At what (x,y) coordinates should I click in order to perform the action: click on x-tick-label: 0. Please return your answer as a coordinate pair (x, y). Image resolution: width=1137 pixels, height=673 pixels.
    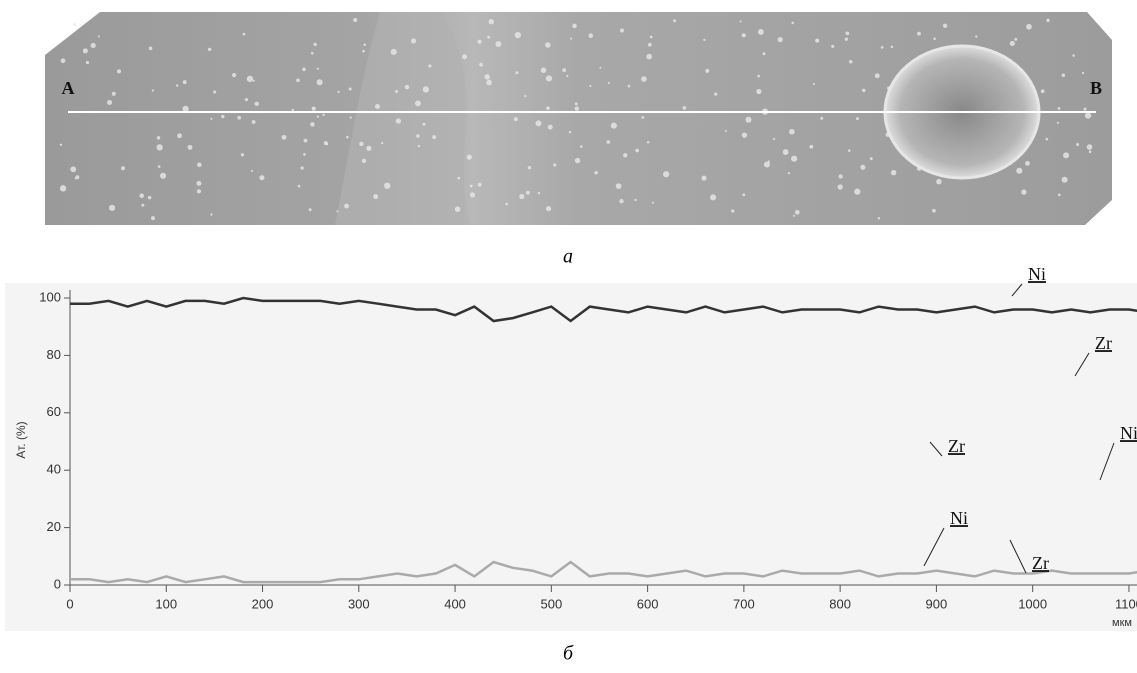
    Looking at the image, I should click on (69, 603).